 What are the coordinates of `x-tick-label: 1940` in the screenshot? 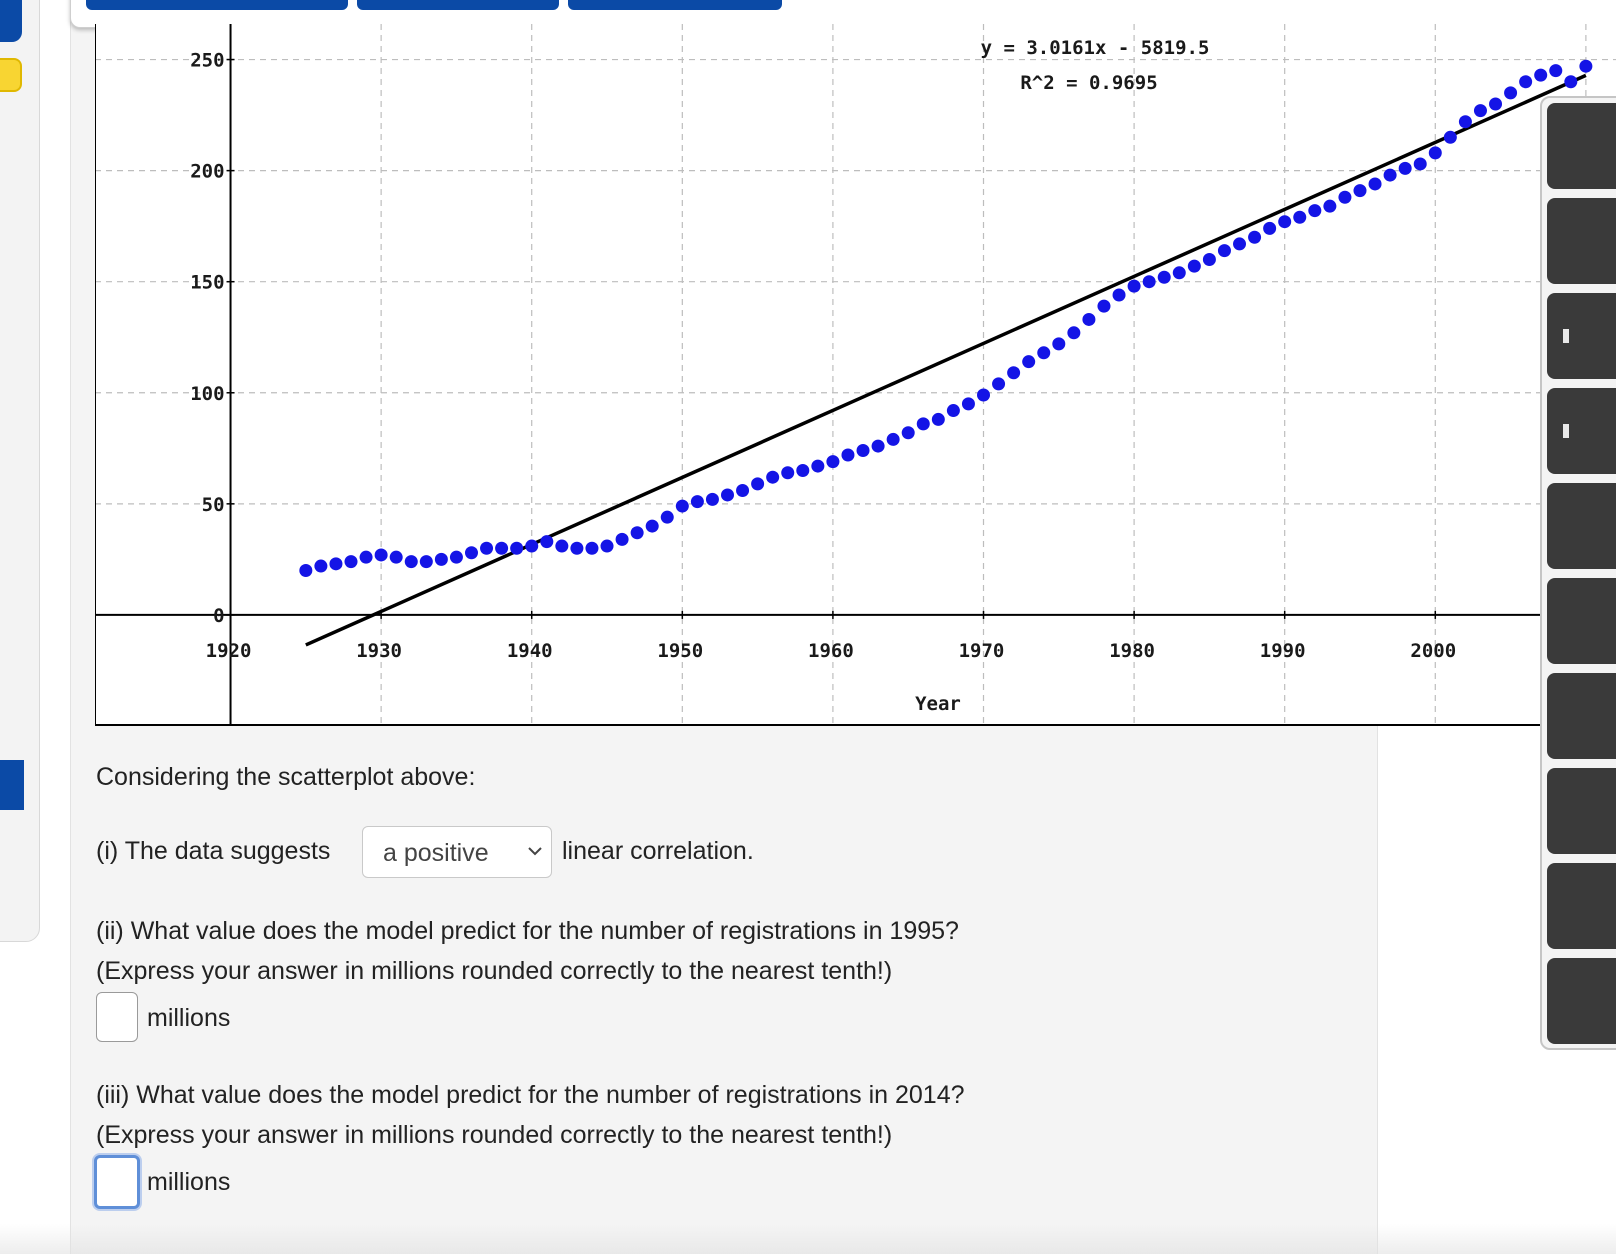 It's located at (530, 651).